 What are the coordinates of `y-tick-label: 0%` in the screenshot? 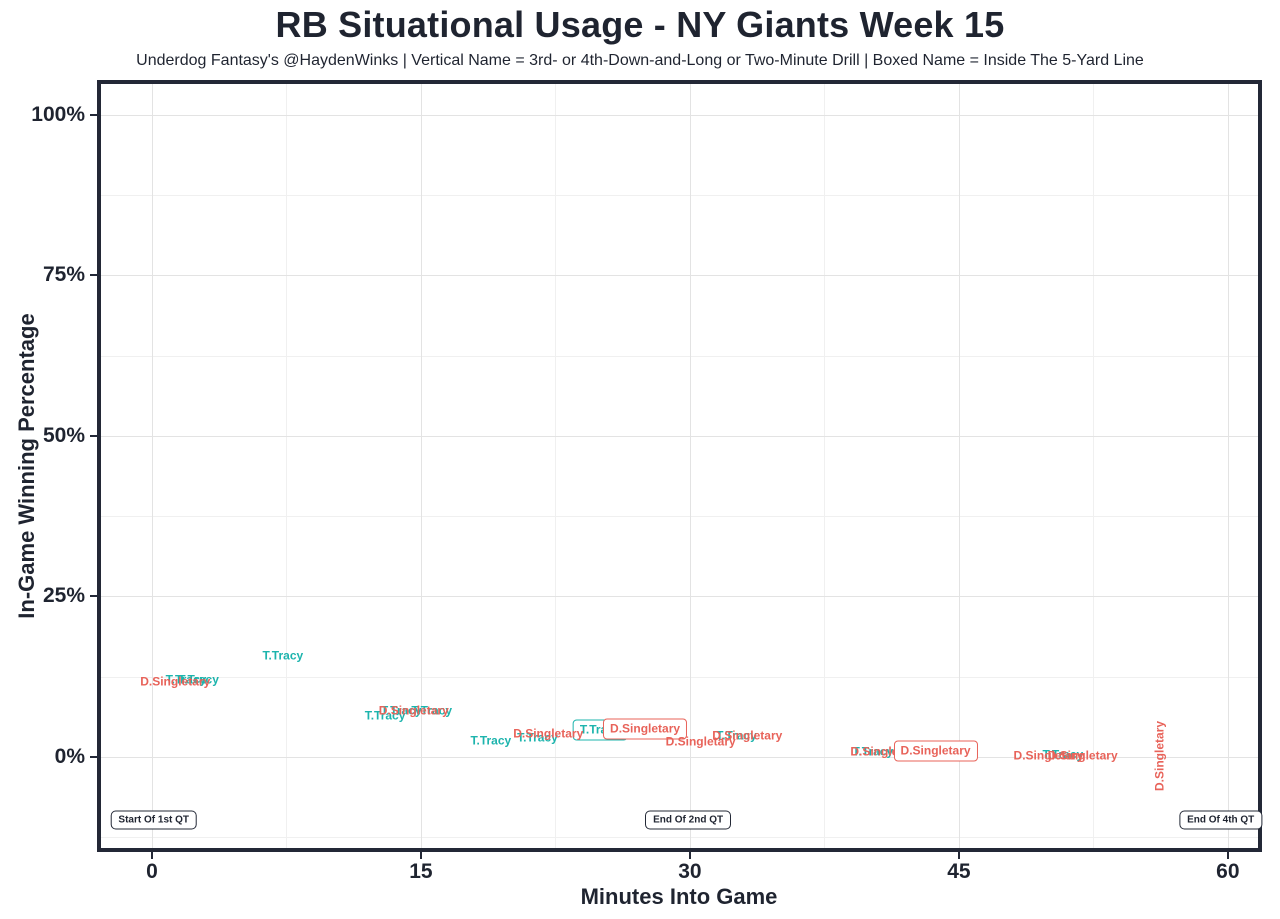 It's located at (69, 756).